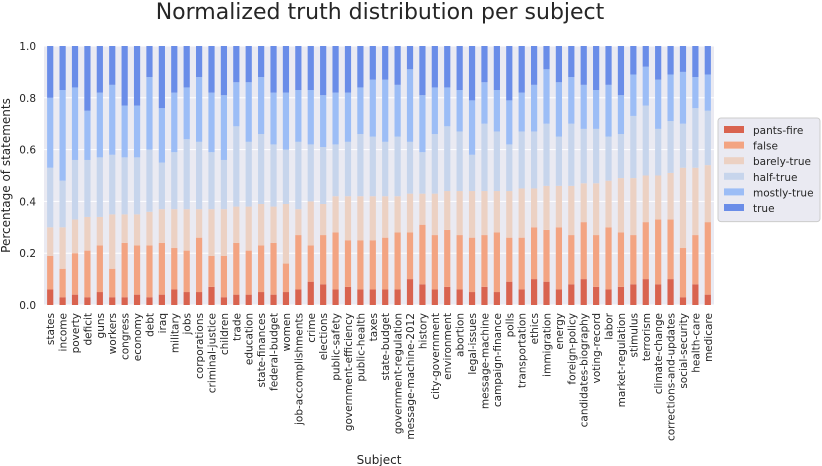  Describe the element at coordinates (734, 192) in the screenshot. I see `legend-swatch-mostly-true` at that location.